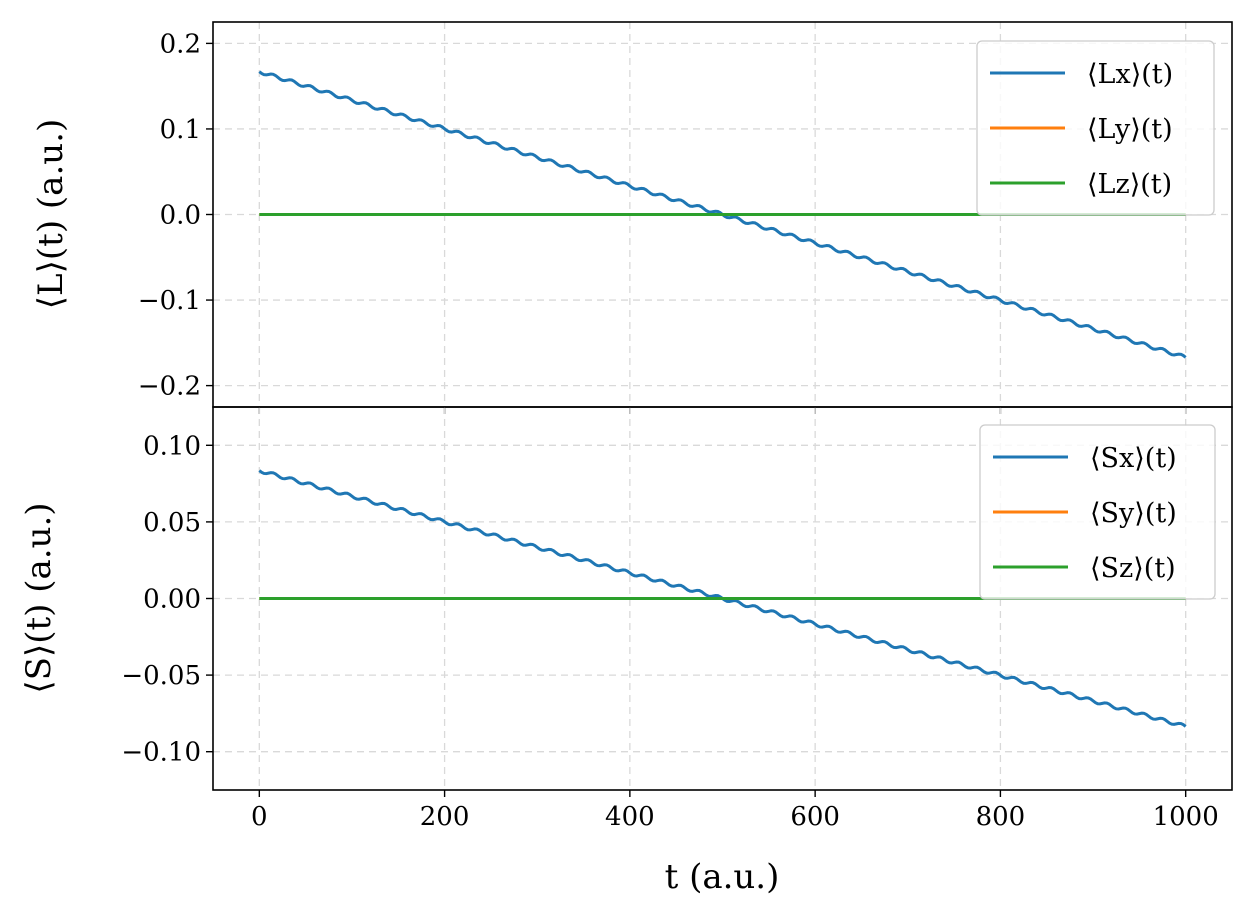 The image size is (1256, 918). I want to click on y-axis-label: ⟨L⟩(t) (a.u.), so click(51, 214).